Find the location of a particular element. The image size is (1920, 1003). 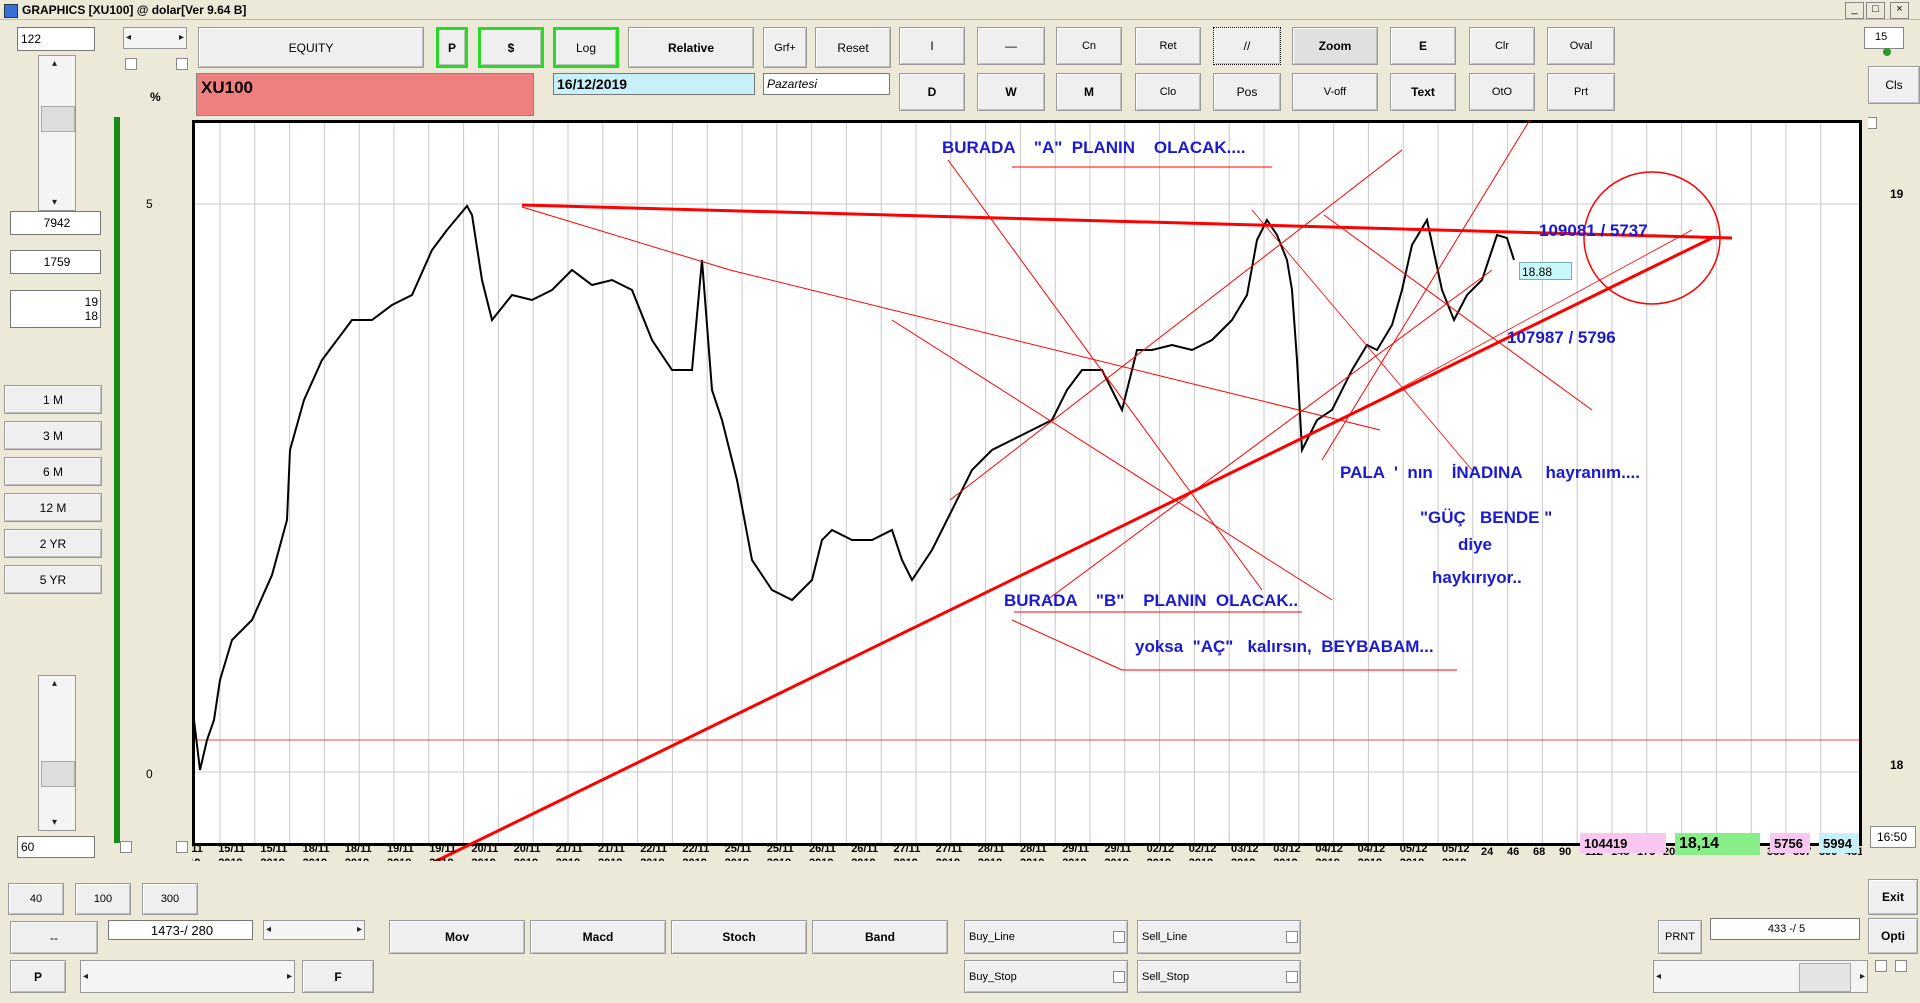

cn-button: Cn is located at coordinates (1089, 46).